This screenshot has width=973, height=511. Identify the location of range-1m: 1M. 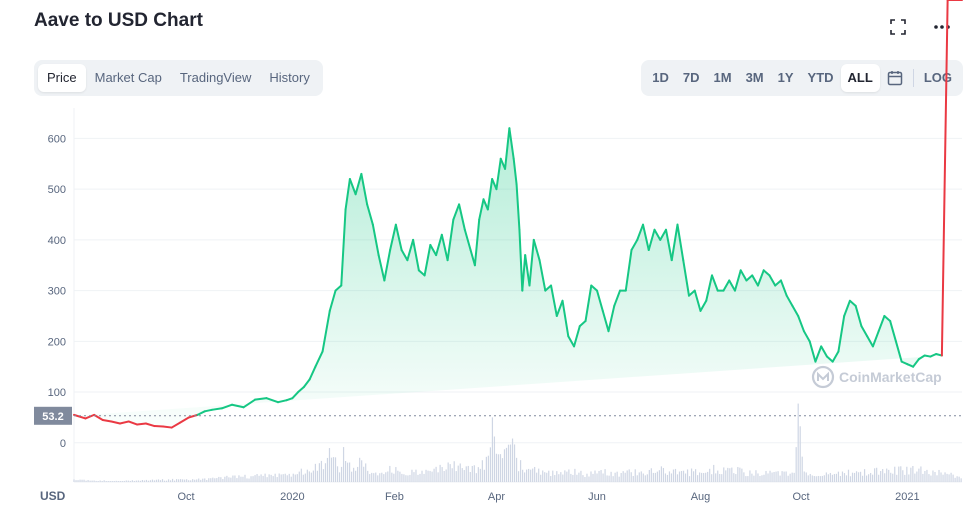
(722, 77).